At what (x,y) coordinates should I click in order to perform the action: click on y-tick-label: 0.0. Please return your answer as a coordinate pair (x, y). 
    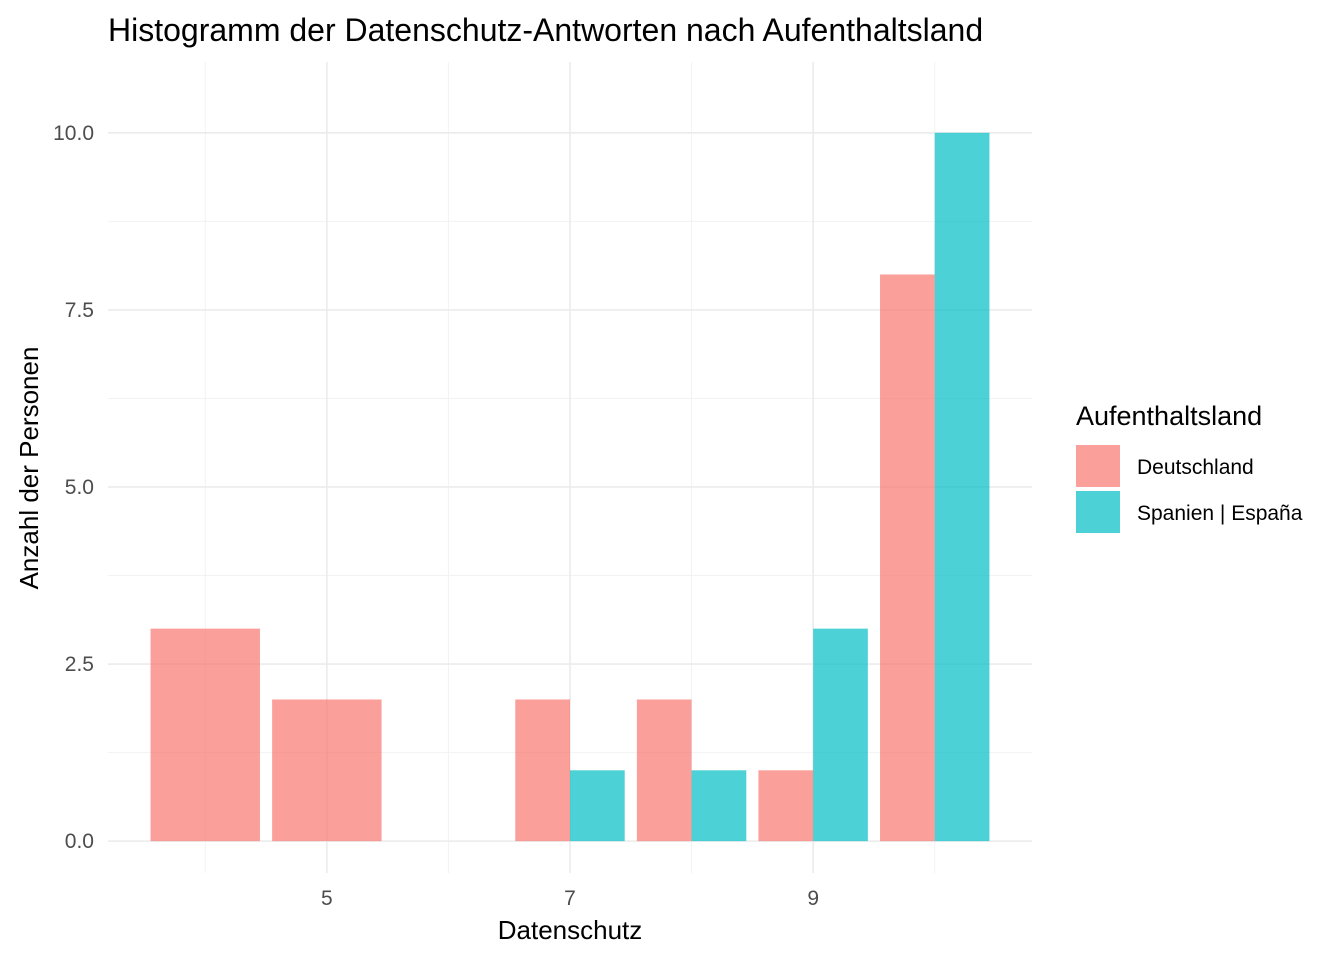
    Looking at the image, I should click on (79, 841).